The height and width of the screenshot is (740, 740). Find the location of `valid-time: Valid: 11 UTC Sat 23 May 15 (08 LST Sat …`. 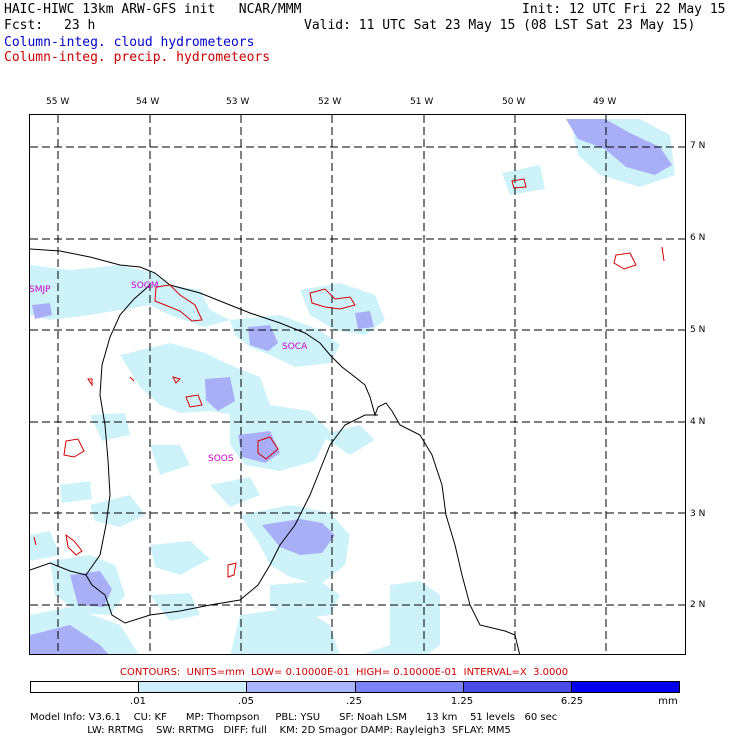

valid-time: Valid: 11 UTC Sat 23 May 15 (08 LST Sat … is located at coordinates (500, 25).